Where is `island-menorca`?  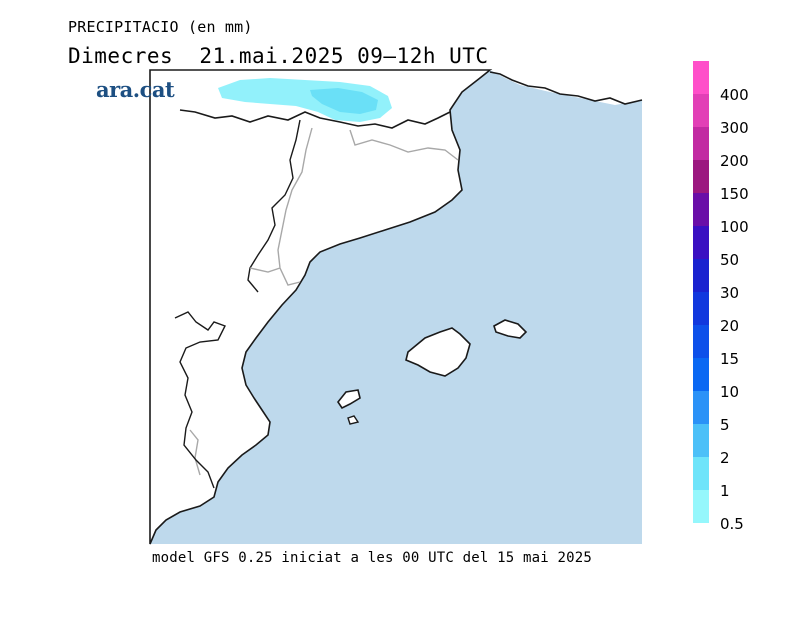
island-menorca is located at coordinates (510, 329).